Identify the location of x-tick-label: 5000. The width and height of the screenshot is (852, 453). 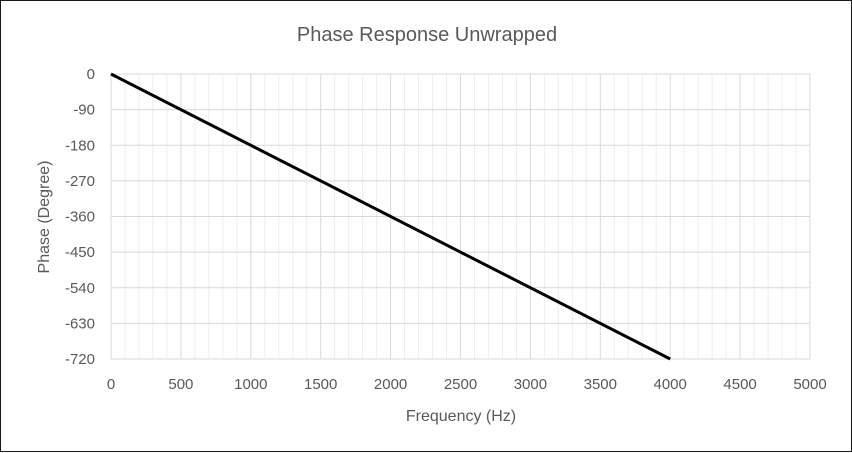
(809, 384).